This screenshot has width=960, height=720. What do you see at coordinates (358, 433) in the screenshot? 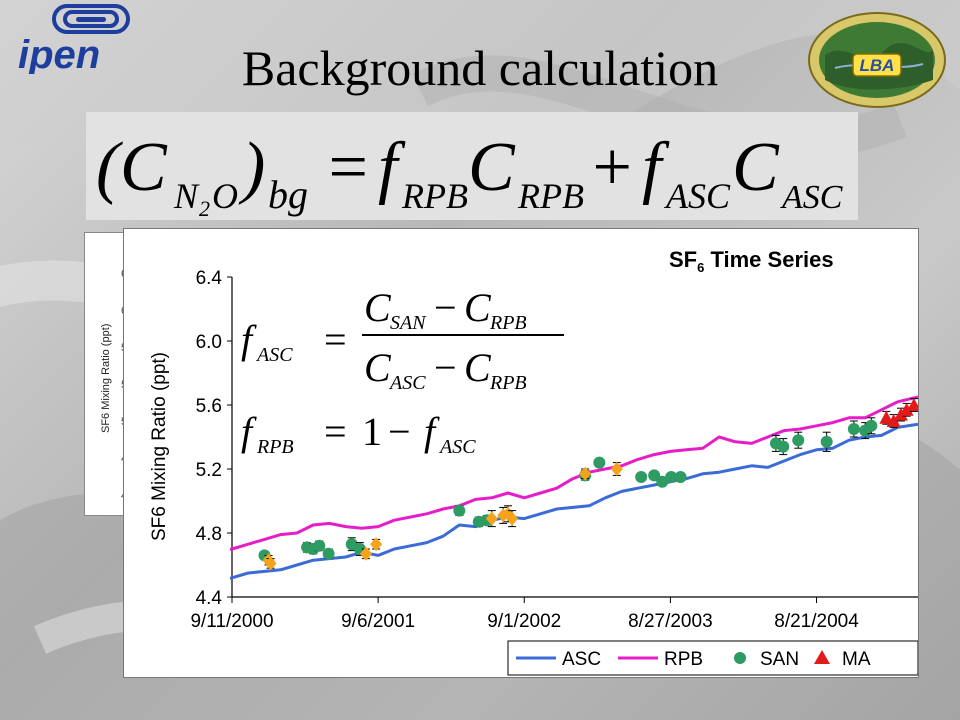
I see `f-rpb-formula: f RPB = 1 − f ASC` at bounding box center [358, 433].